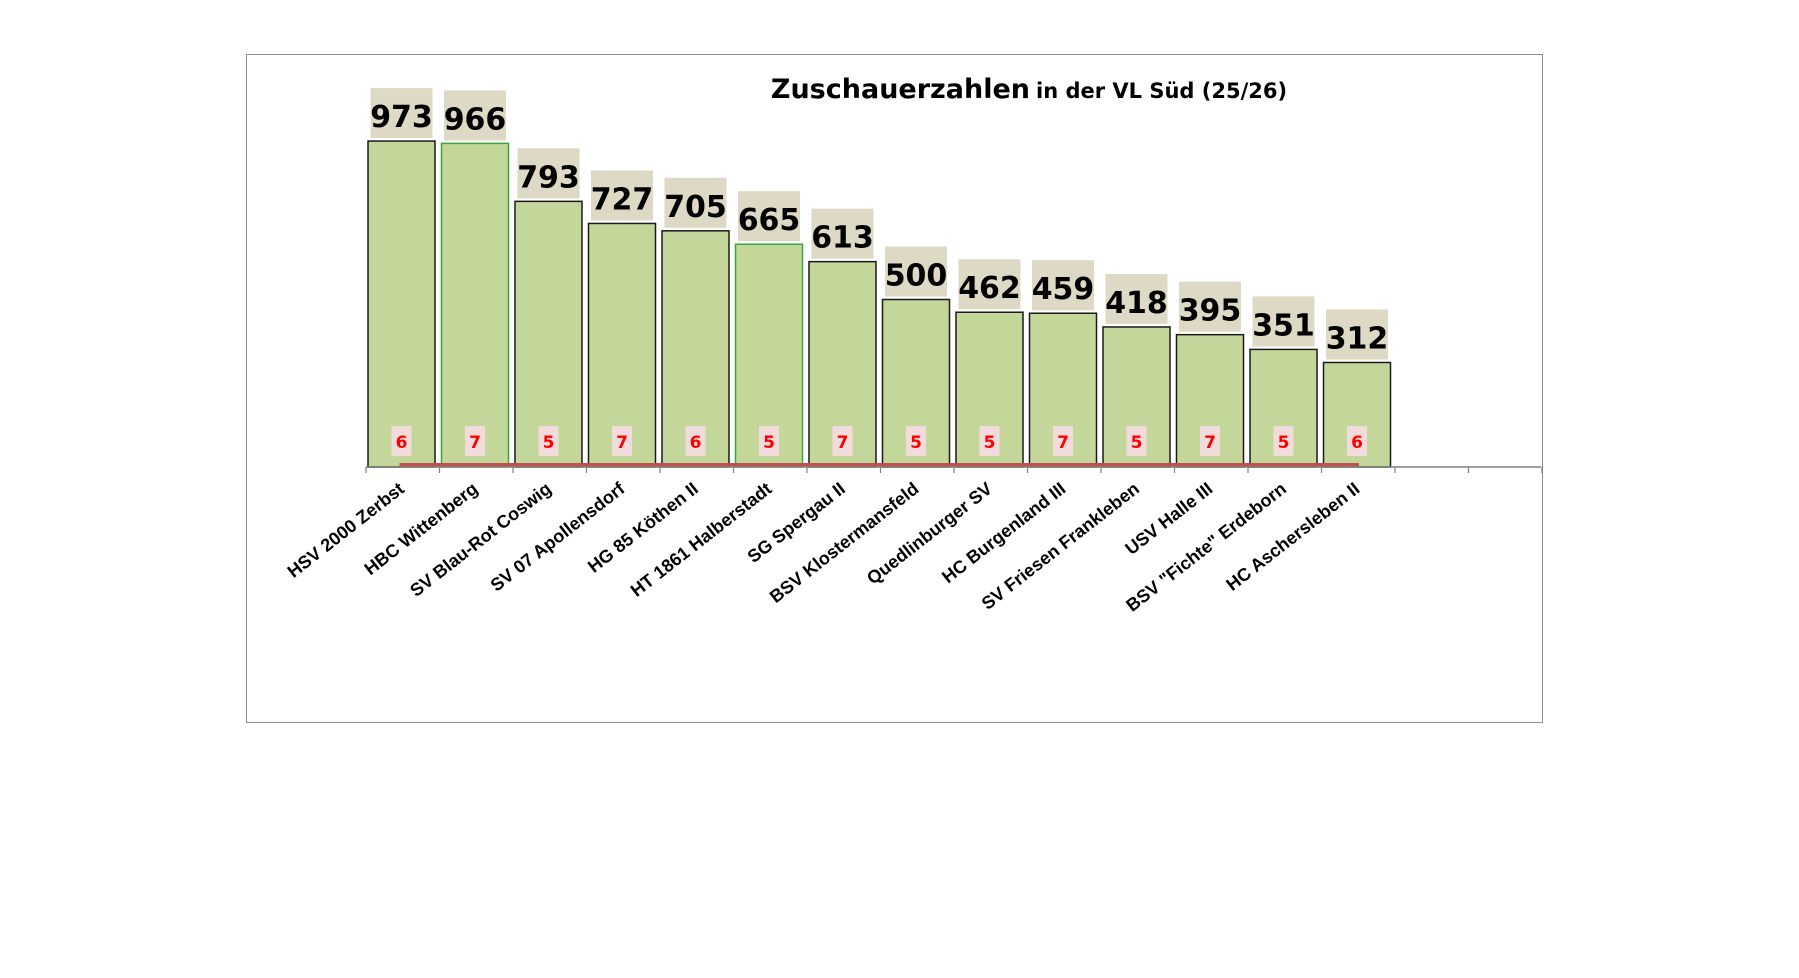 Image resolution: width=1799 pixels, height=978 pixels. Describe the element at coordinates (695, 207) in the screenshot. I see `data-label: 705` at that location.